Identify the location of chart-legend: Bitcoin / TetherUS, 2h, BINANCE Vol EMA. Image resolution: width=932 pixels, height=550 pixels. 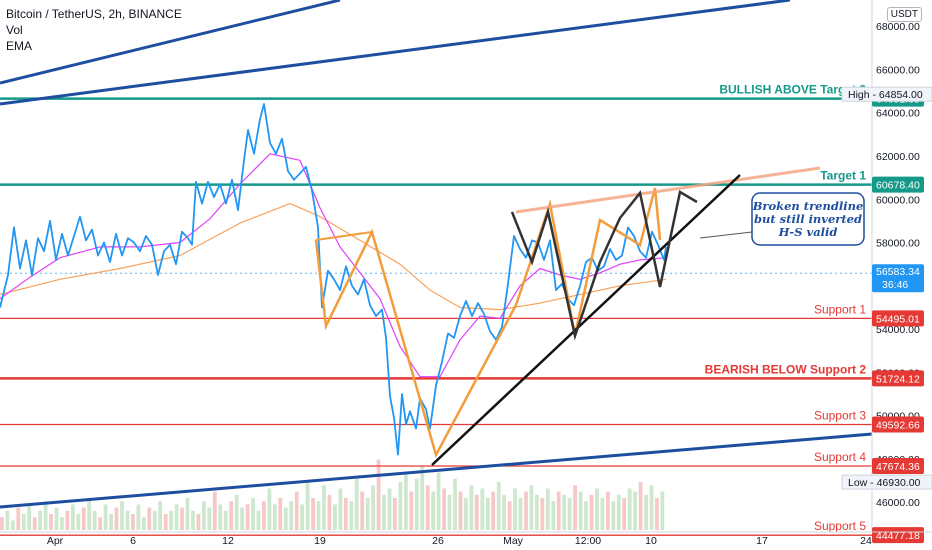
(94, 30).